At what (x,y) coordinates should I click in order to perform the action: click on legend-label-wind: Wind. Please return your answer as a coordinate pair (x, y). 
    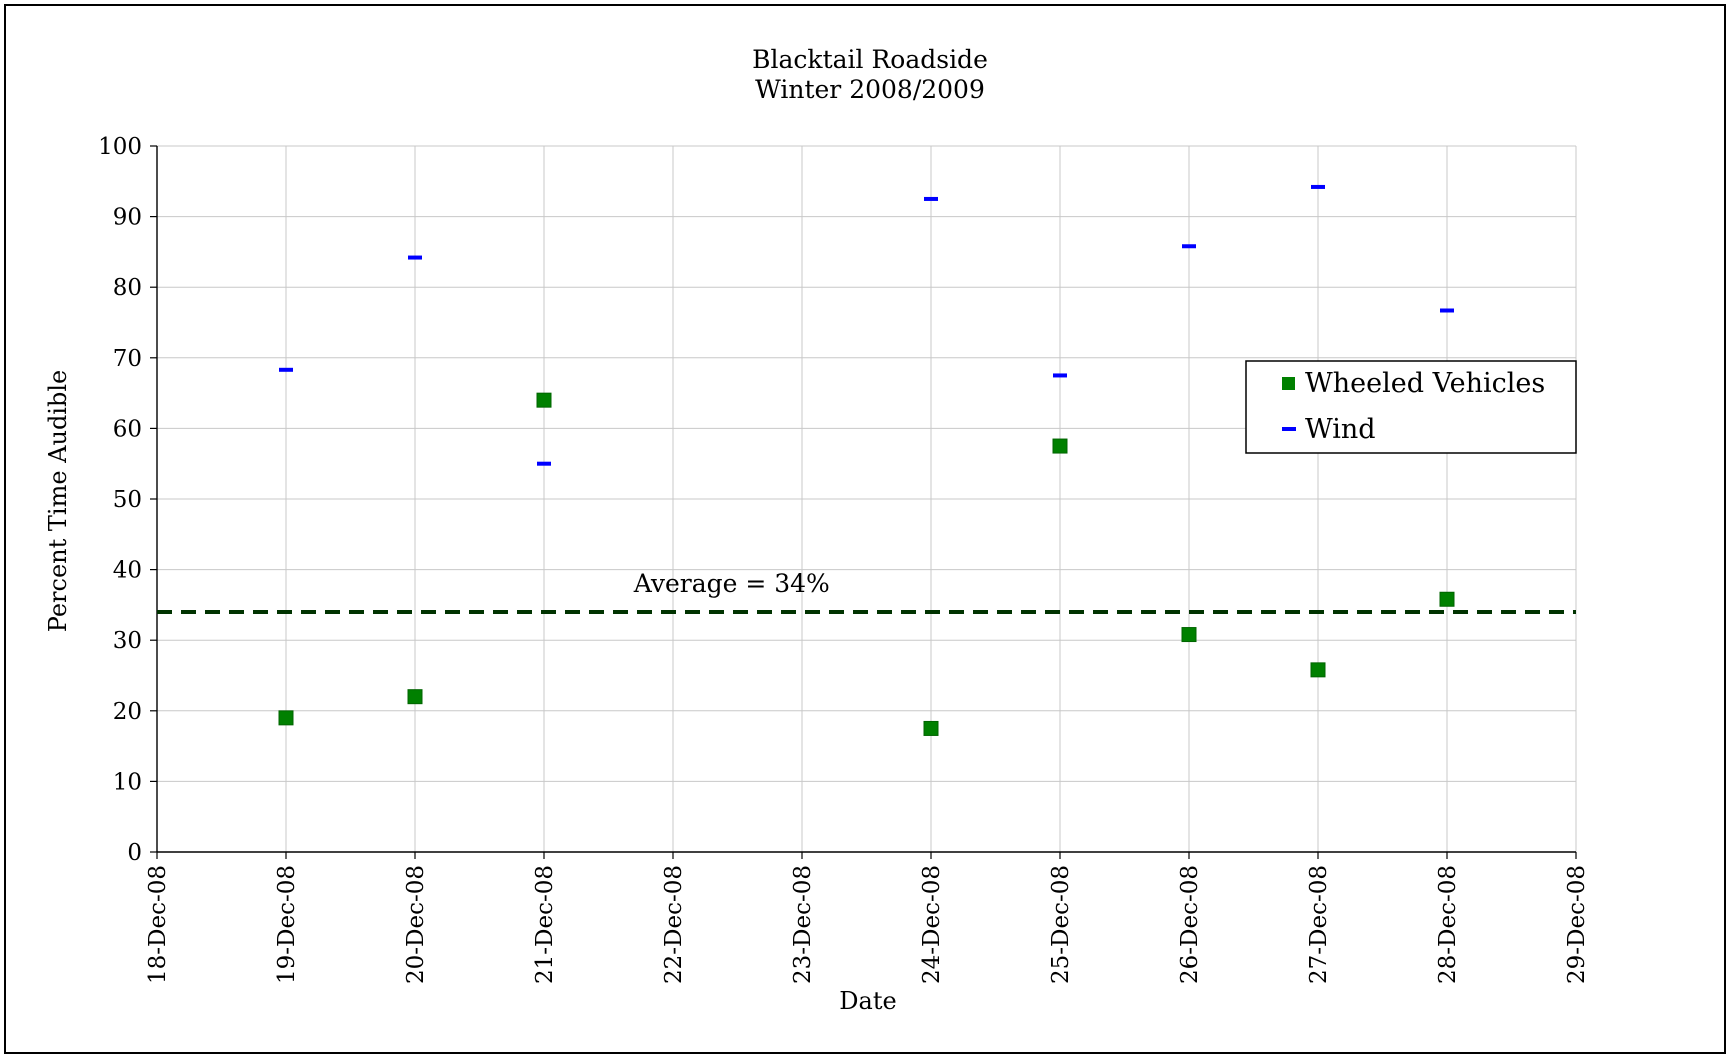
    Looking at the image, I should click on (1340, 429).